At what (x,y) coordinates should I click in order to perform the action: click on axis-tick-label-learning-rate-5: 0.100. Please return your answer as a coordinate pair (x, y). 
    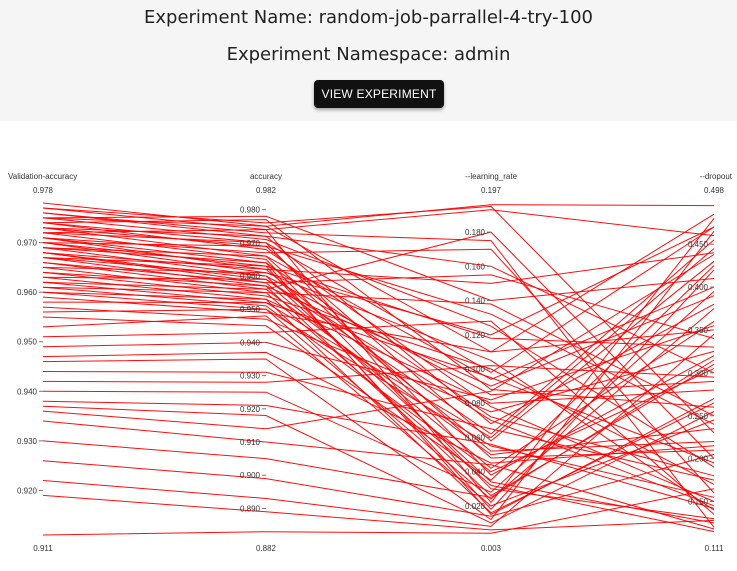
    Looking at the image, I should click on (475, 369).